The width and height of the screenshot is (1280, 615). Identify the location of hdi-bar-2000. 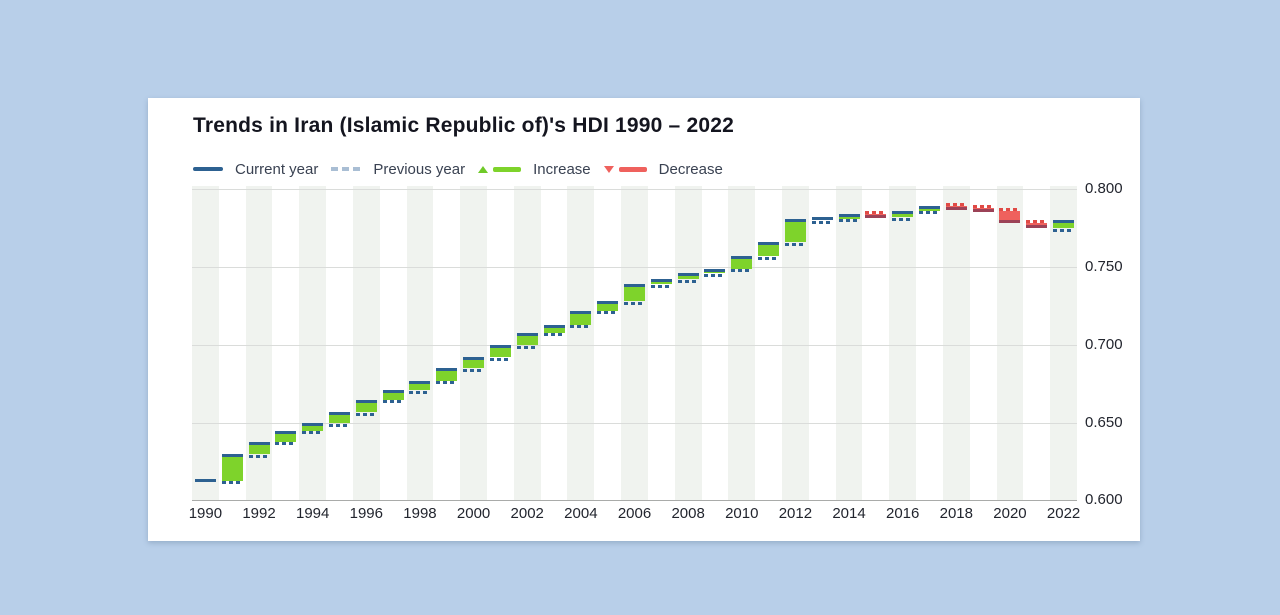
(474, 343).